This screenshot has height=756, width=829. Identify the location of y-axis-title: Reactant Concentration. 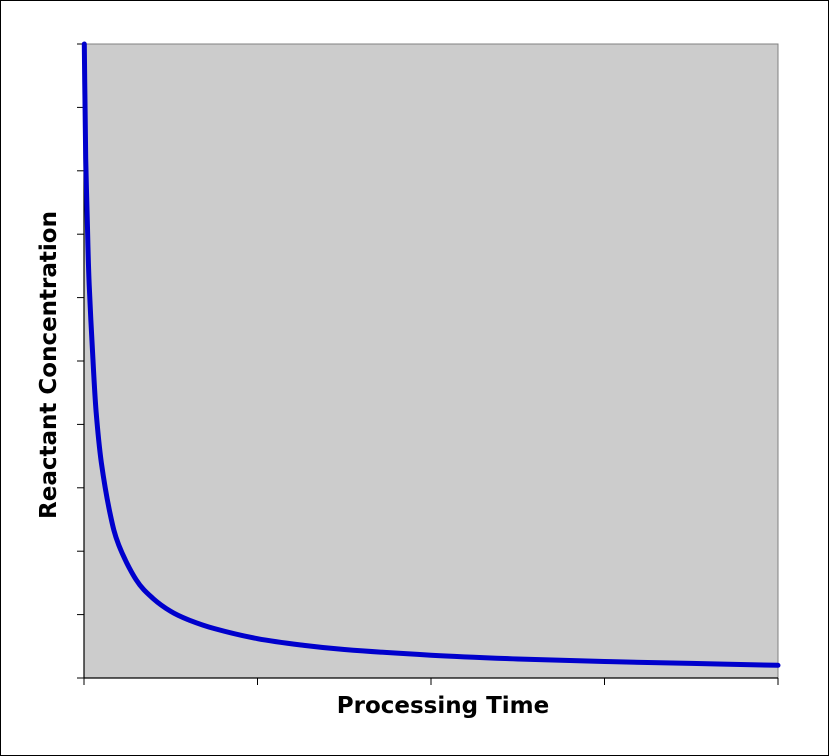
(49, 365).